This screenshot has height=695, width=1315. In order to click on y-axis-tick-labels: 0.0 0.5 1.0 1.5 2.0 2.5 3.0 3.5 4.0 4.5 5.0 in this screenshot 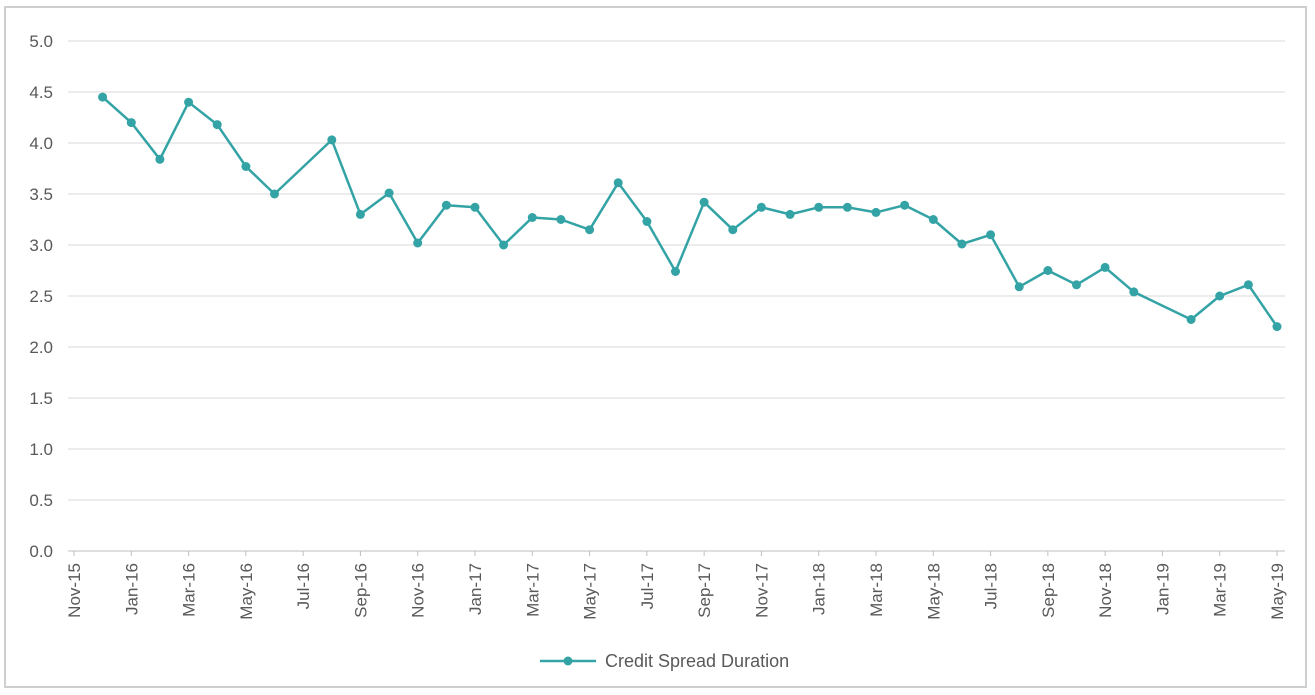, I will do `click(41, 296)`.